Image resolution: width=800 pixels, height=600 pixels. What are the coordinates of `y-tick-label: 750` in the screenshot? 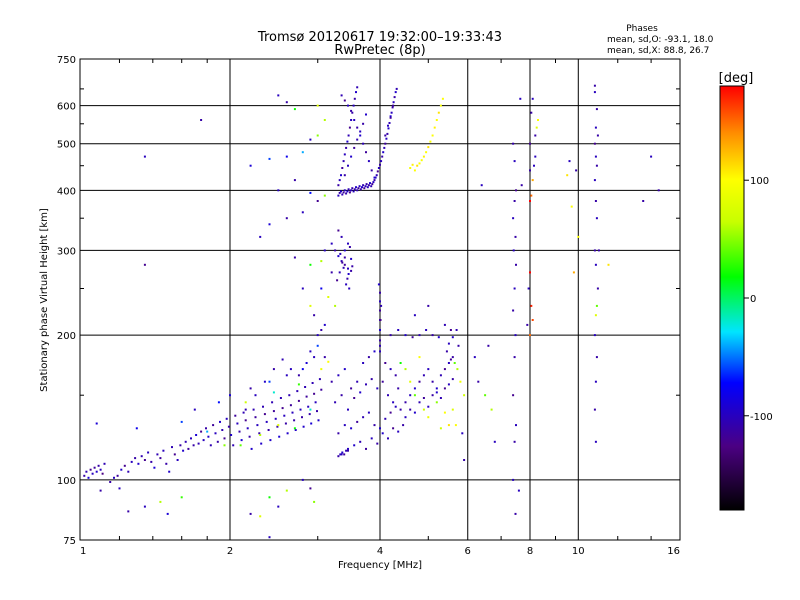 It's located at (66, 60).